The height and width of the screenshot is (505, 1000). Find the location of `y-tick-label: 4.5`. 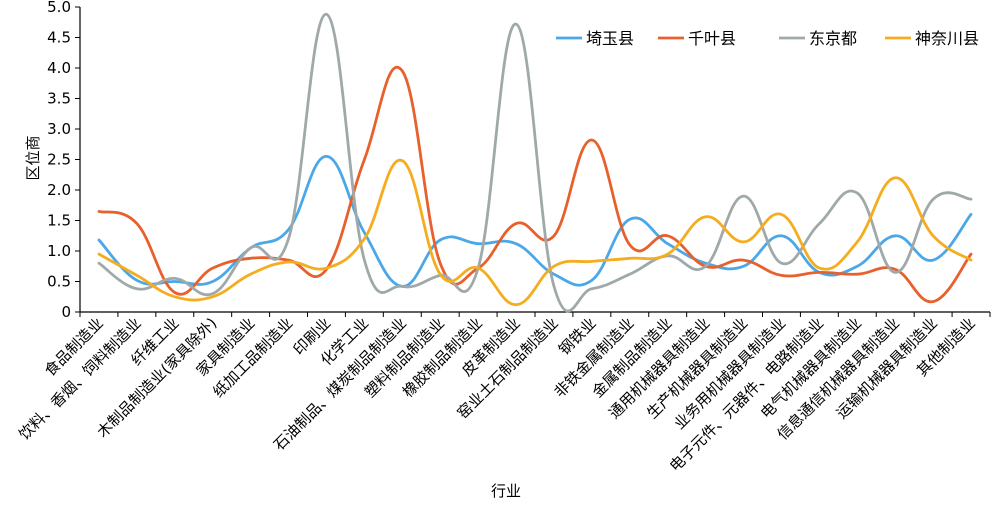

y-tick-label: 4.5 is located at coordinates (59, 38).